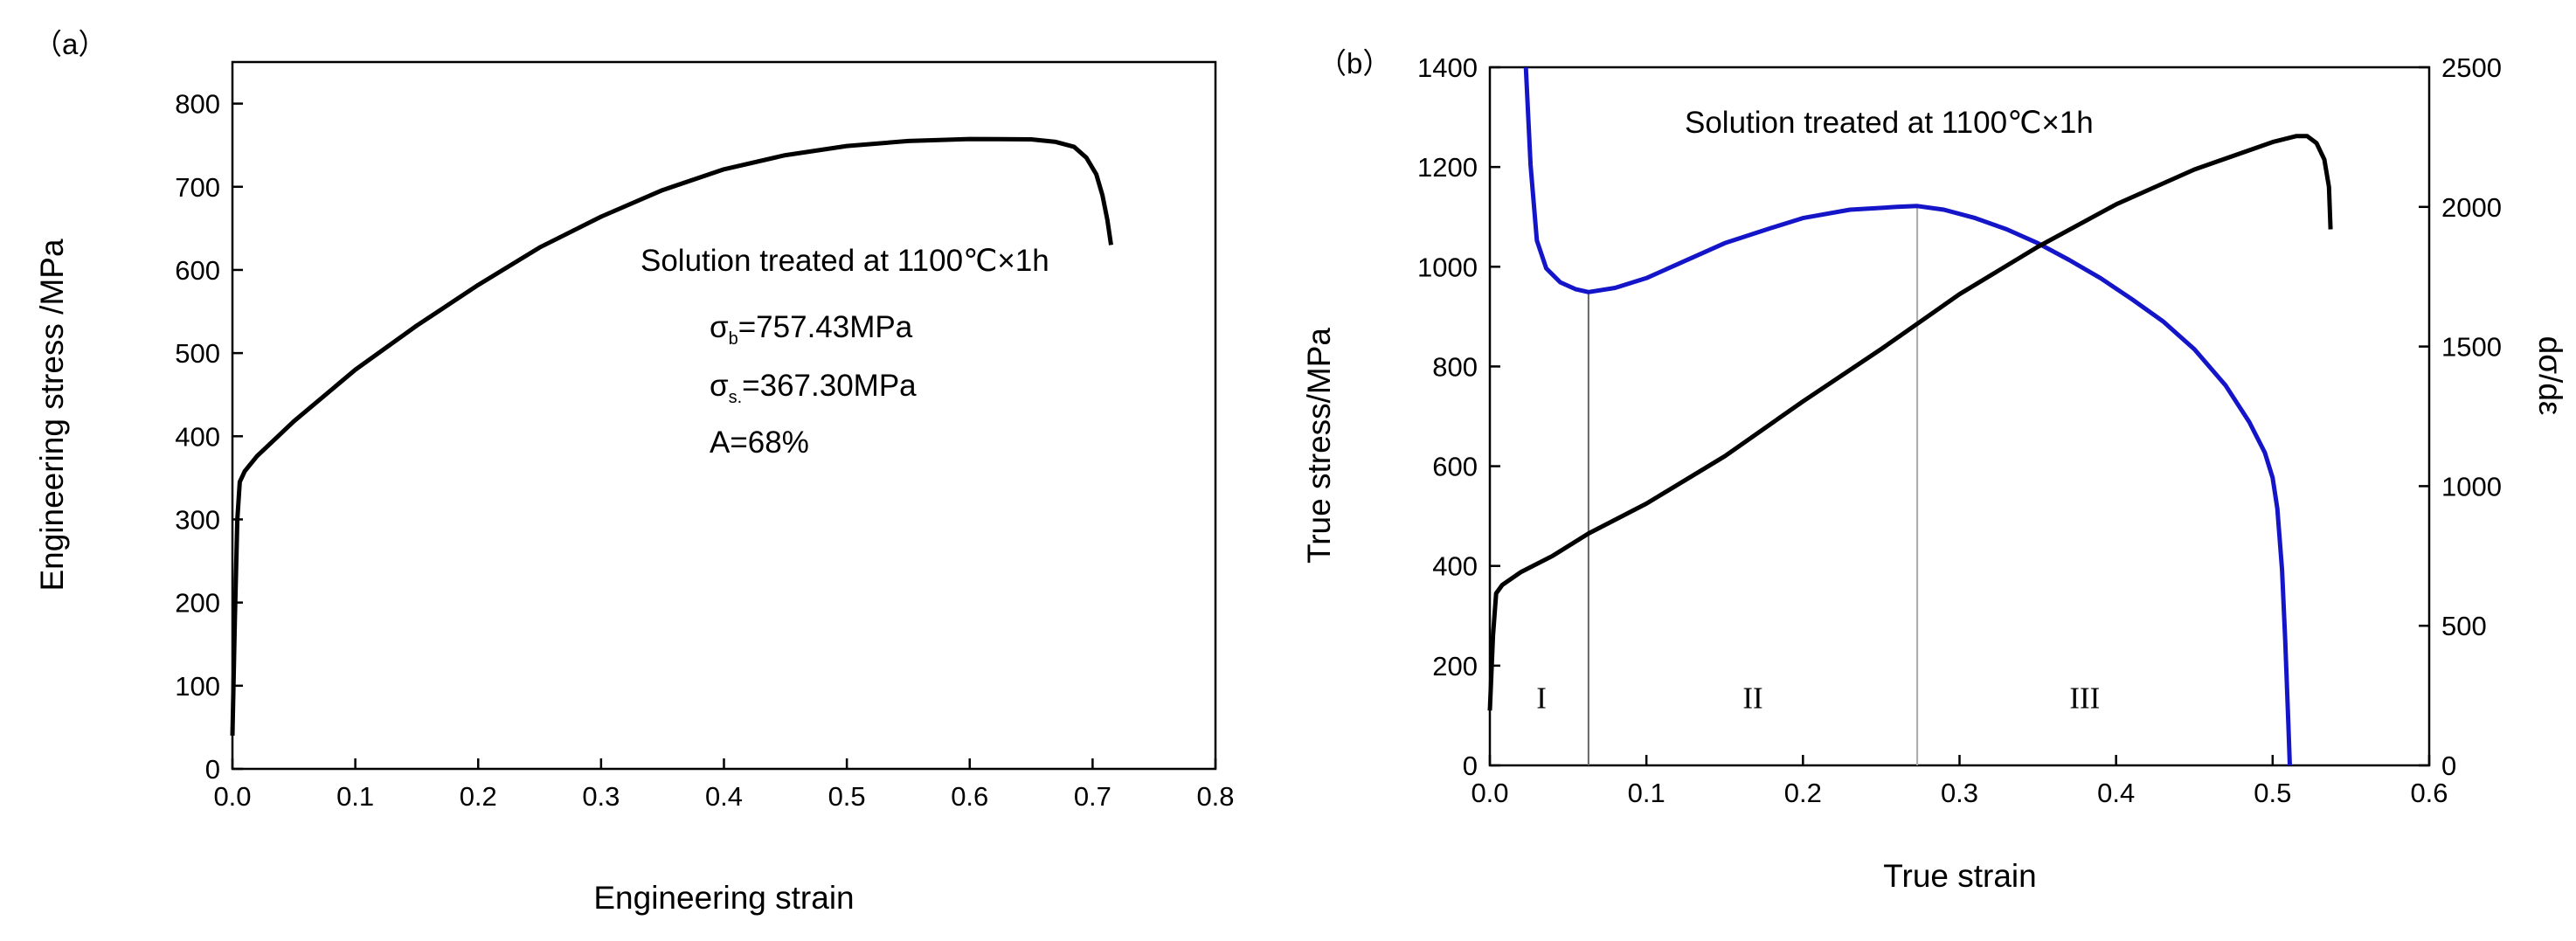  Describe the element at coordinates (1458, 416) in the screenshot. I see `panel-b-left-y-axis: 0 200 400 600 800 1000 1200 1400` at that location.